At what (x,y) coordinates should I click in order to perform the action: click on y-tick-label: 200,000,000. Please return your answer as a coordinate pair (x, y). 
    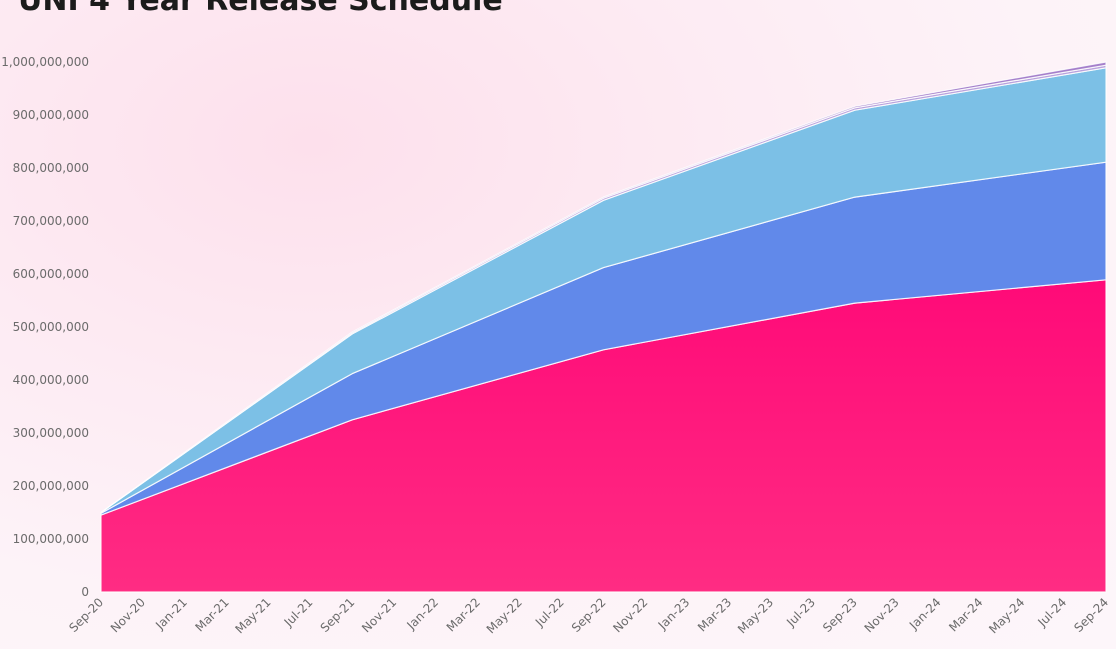
    Looking at the image, I should click on (51, 486).